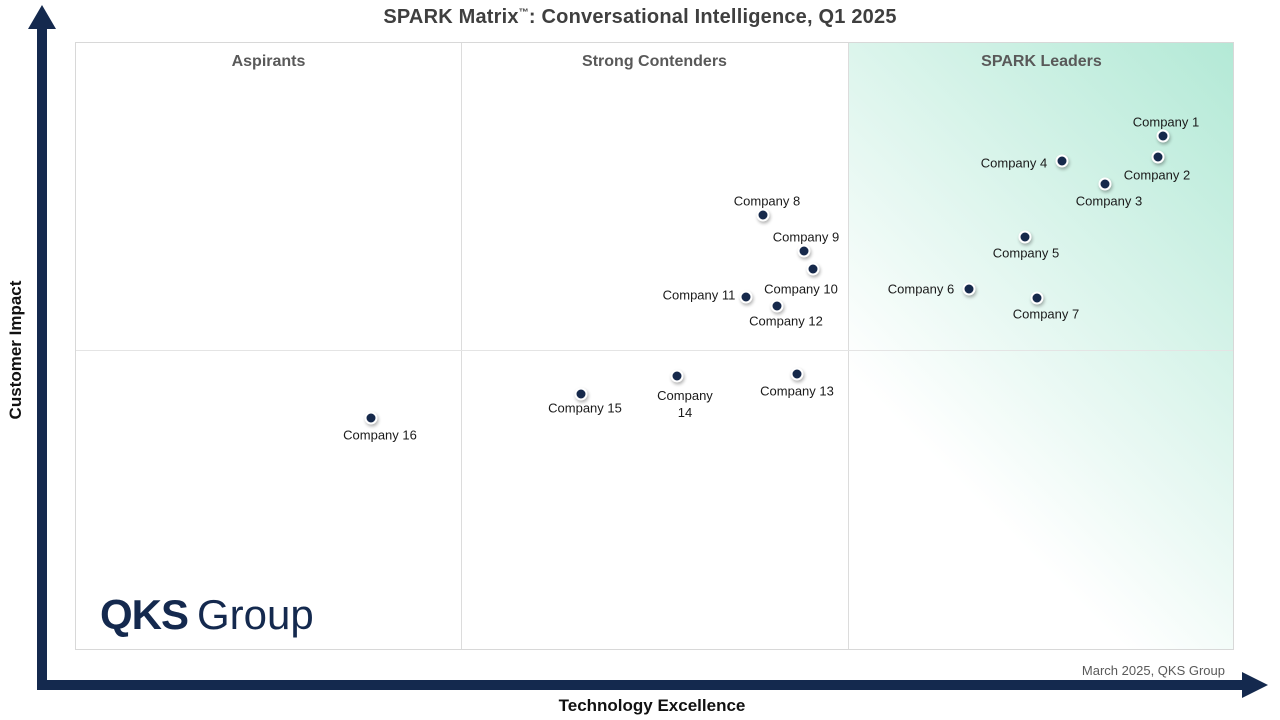  What do you see at coordinates (1157, 175) in the screenshot?
I see `company-label: Company 2` at bounding box center [1157, 175].